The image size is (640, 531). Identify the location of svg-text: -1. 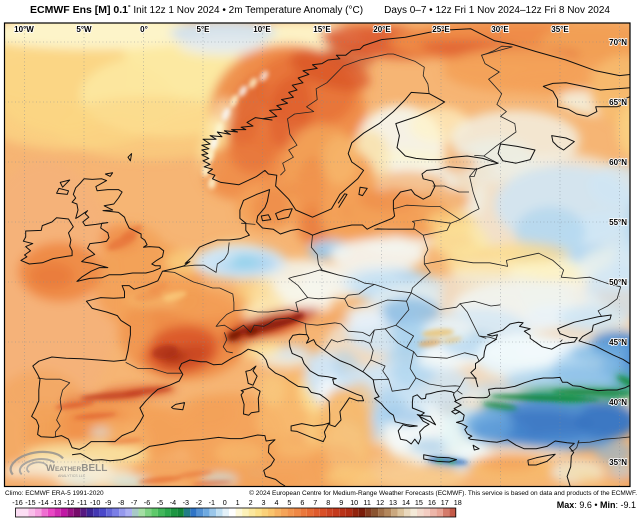
(212, 502).